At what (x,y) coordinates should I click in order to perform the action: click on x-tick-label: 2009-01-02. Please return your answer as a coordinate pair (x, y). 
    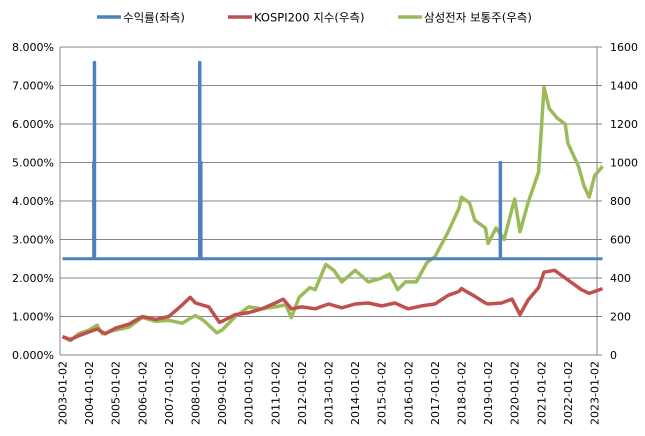
    Looking at the image, I should click on (222, 393).